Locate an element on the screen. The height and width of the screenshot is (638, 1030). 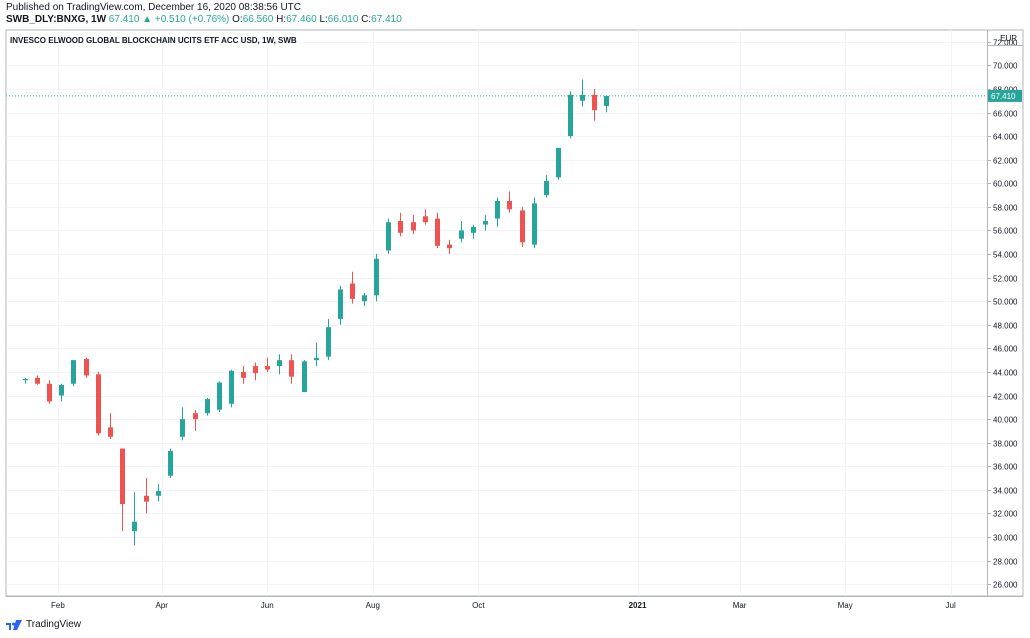
y-tick-label: 36.000 is located at coordinates (1005, 467).